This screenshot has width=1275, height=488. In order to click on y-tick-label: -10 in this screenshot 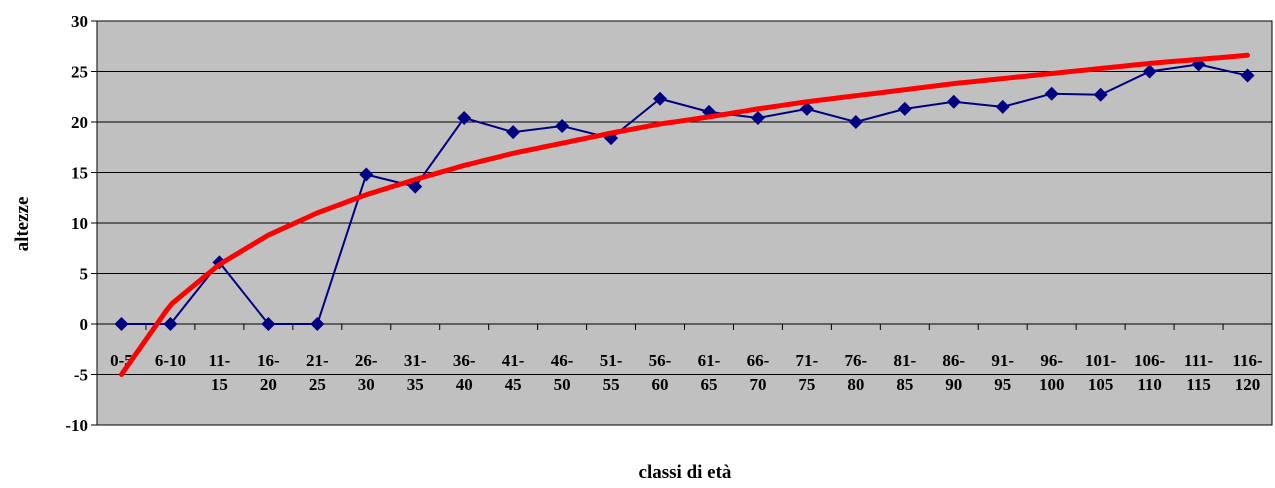, I will do `click(76, 425)`.